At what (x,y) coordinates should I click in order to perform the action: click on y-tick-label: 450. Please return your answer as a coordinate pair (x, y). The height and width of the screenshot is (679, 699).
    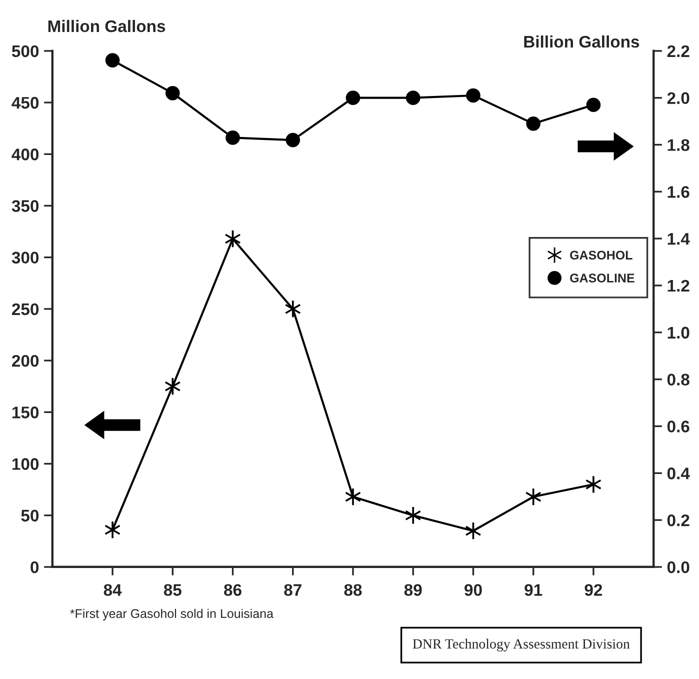
    Looking at the image, I should click on (25, 102).